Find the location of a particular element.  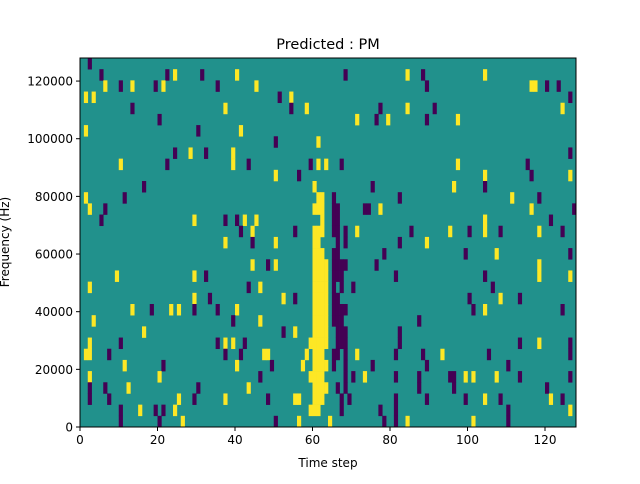

x-tick-label: 20 is located at coordinates (157, 440).